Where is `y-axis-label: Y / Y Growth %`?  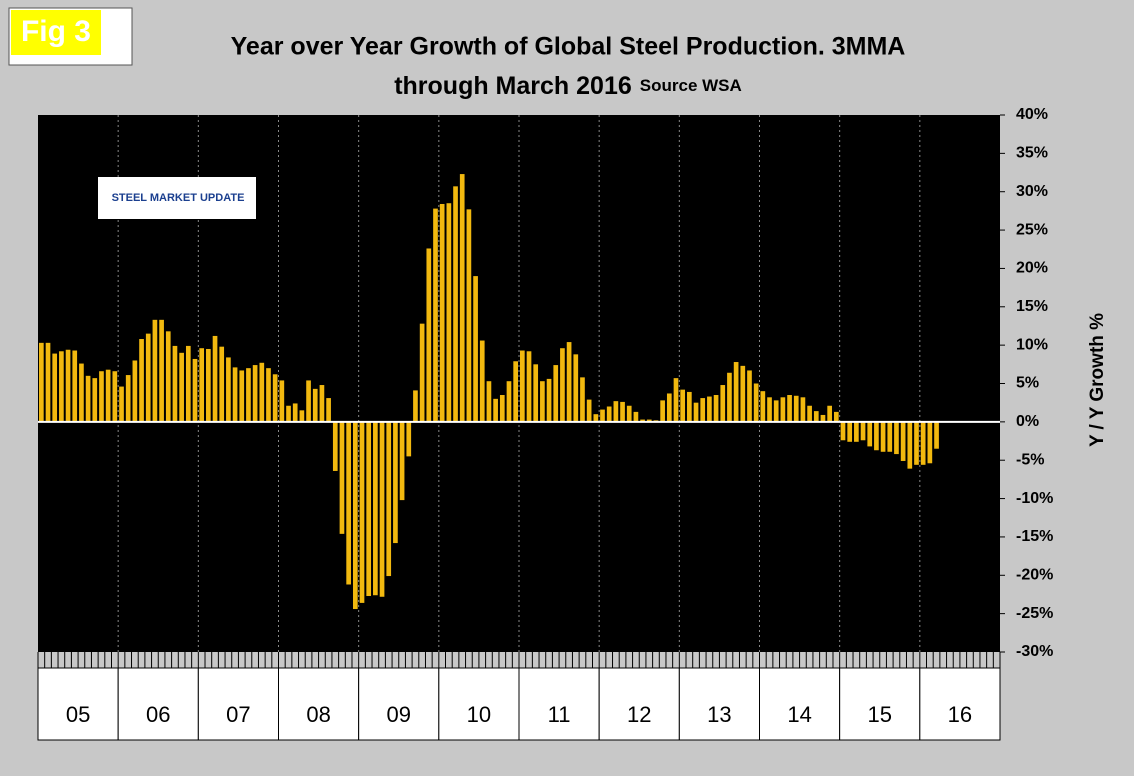 y-axis-label: Y / Y Growth % is located at coordinates (1097, 380).